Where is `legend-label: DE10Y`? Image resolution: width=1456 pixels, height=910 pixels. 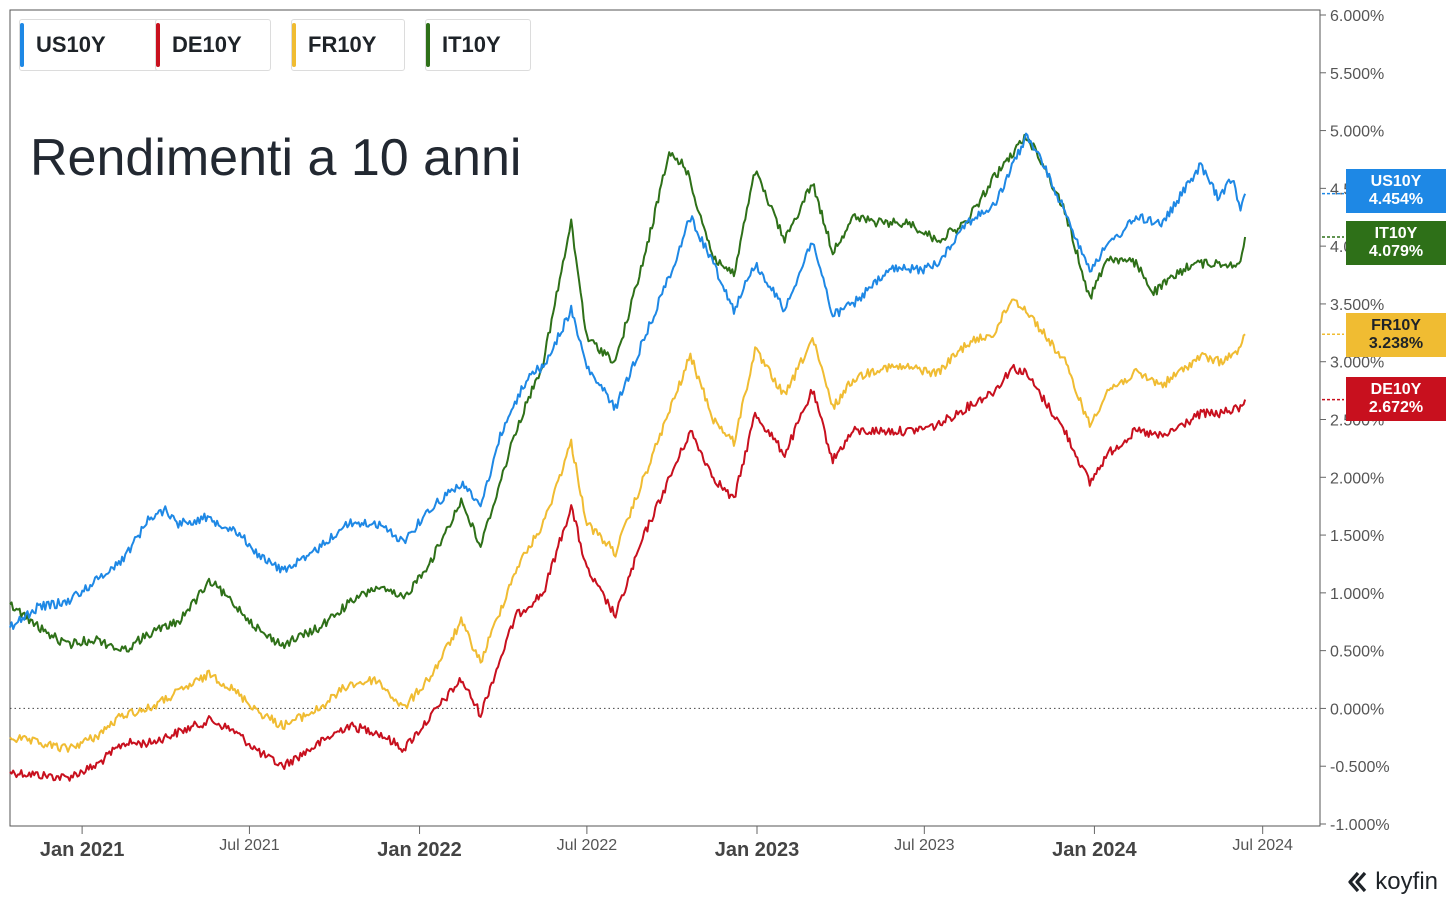 legend-label: DE10Y is located at coordinates (207, 44).